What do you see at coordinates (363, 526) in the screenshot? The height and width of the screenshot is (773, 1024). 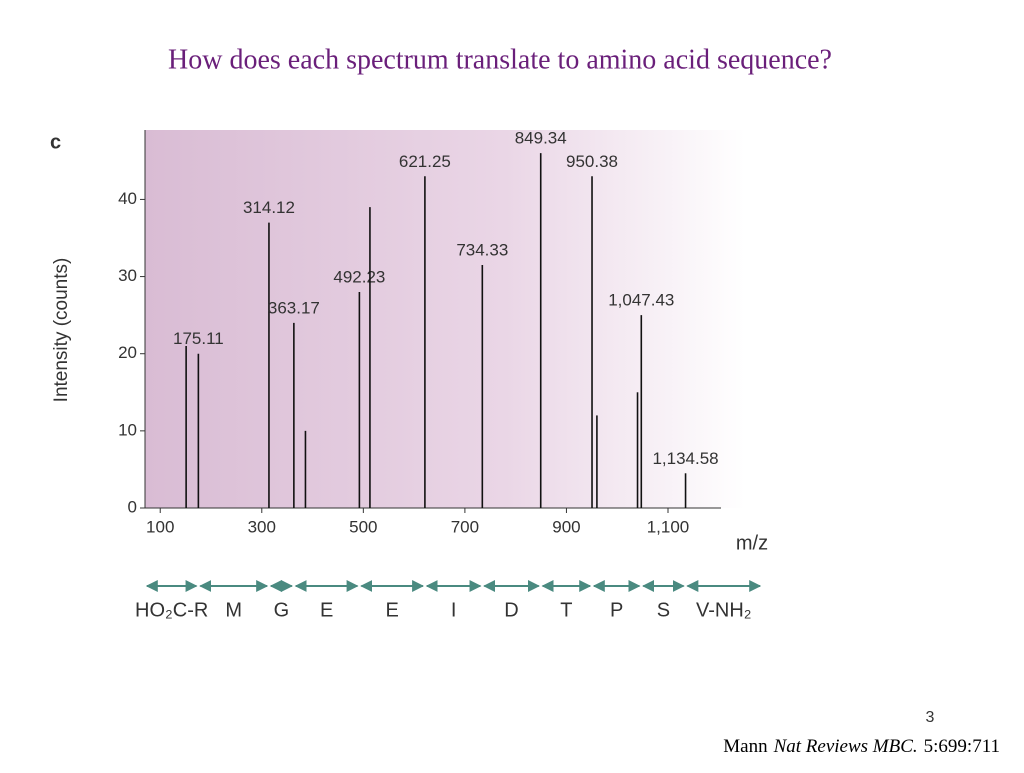 I see `x-tick-label: 500` at bounding box center [363, 526].